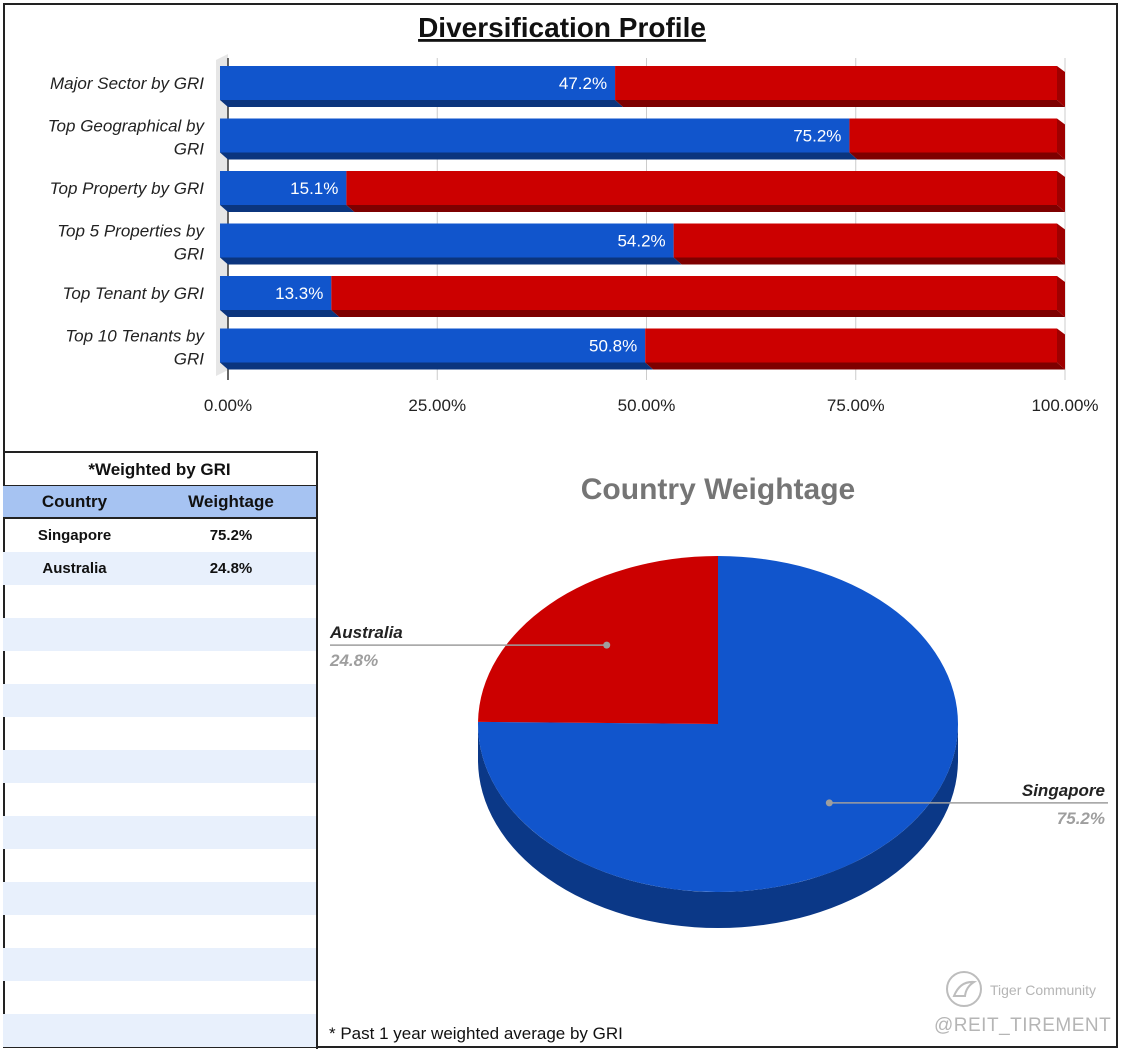 Image resolution: width=1125 pixels, height=1052 pixels. Describe the element at coordinates (159, 502) in the screenshot. I see `table-header-row: Country Weightage` at that location.